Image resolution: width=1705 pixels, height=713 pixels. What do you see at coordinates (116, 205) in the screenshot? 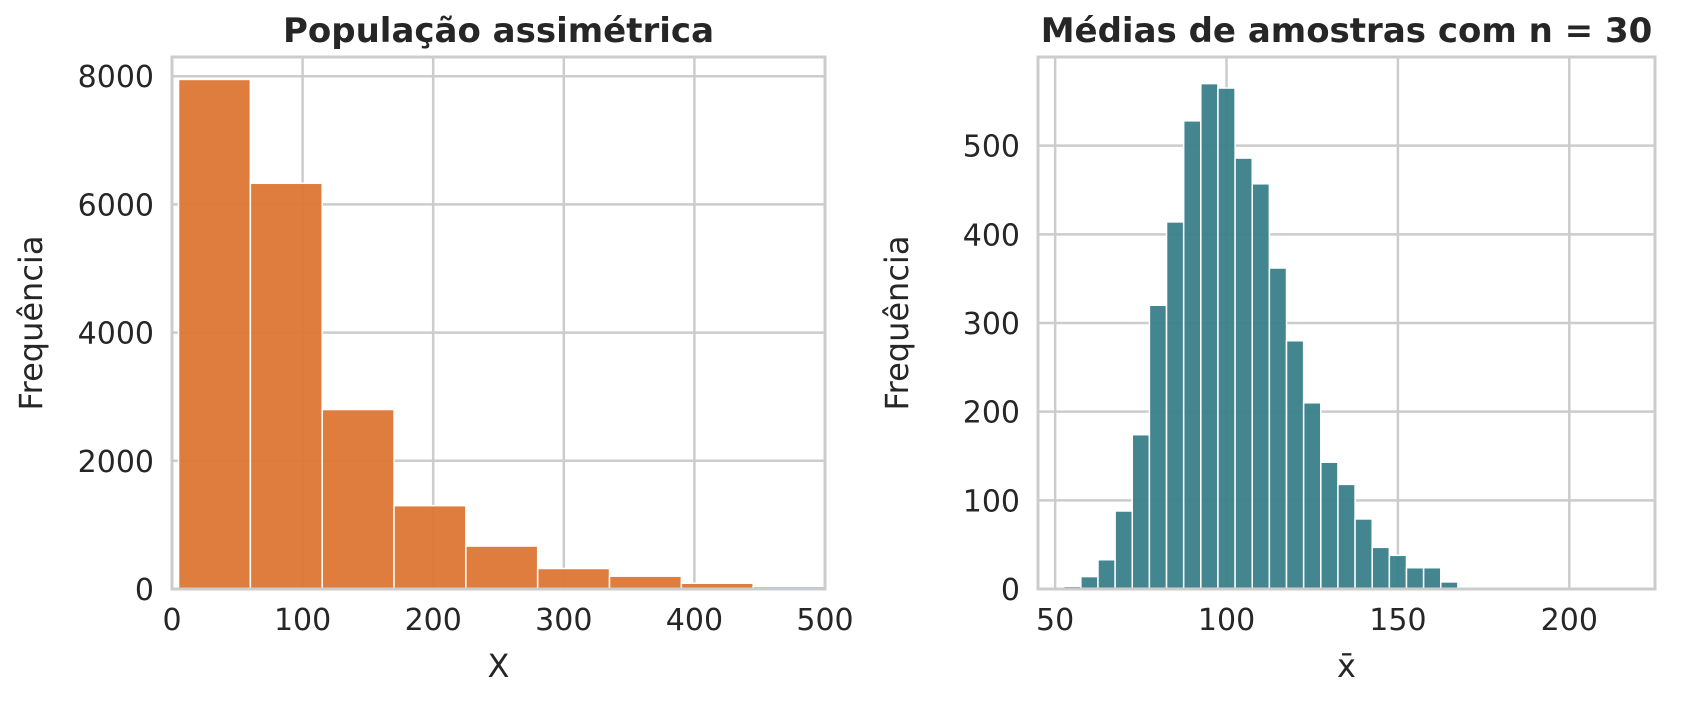
I see `y-tick-label: 6000` at bounding box center [116, 205].